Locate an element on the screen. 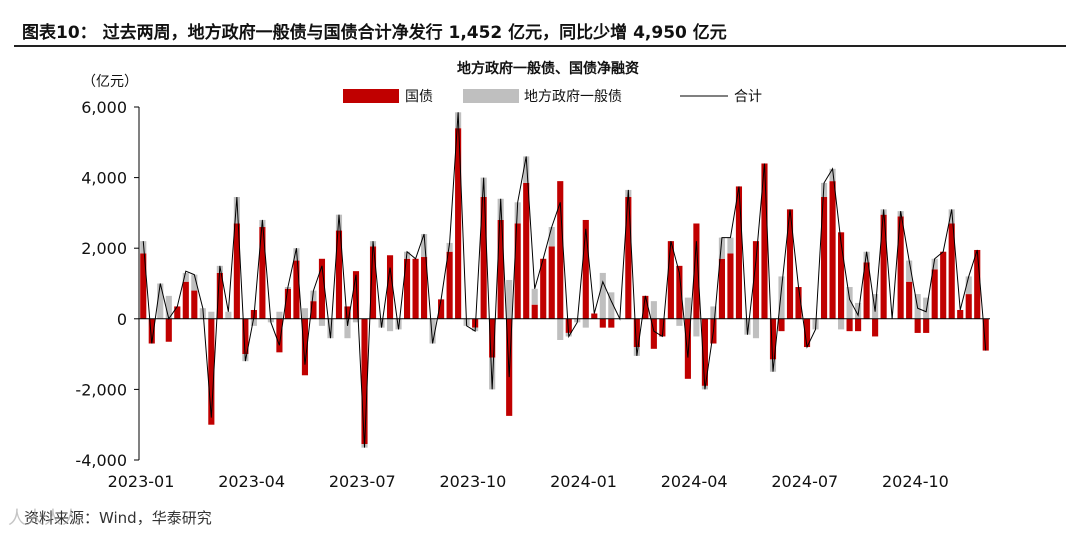 This screenshot has width=1080, height=541. watermark: 人人人人 is located at coordinates (44, 518).